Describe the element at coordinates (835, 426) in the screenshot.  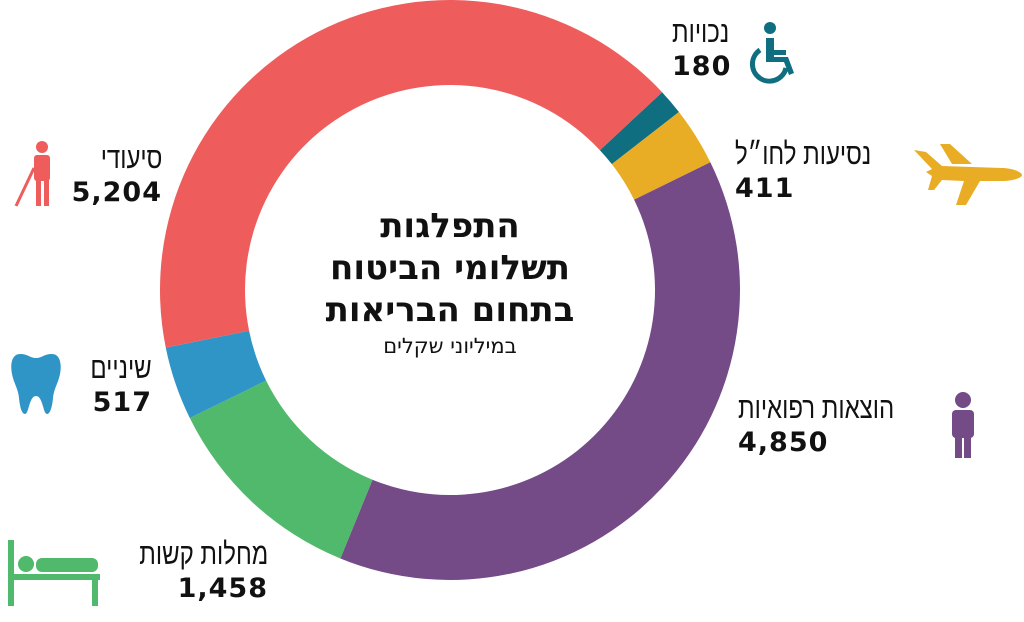
I see `slice-label-medical: הוצאות רפואיות 4,850` at that location.